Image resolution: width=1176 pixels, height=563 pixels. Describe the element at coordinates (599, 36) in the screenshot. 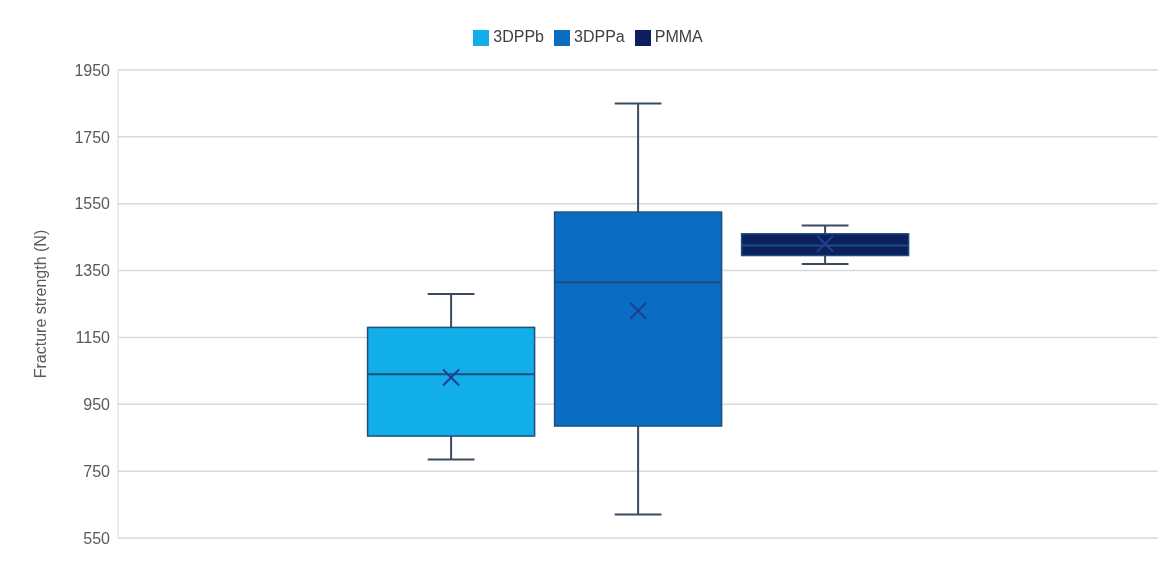

I see `legend-label: 3DPPa` at that location.